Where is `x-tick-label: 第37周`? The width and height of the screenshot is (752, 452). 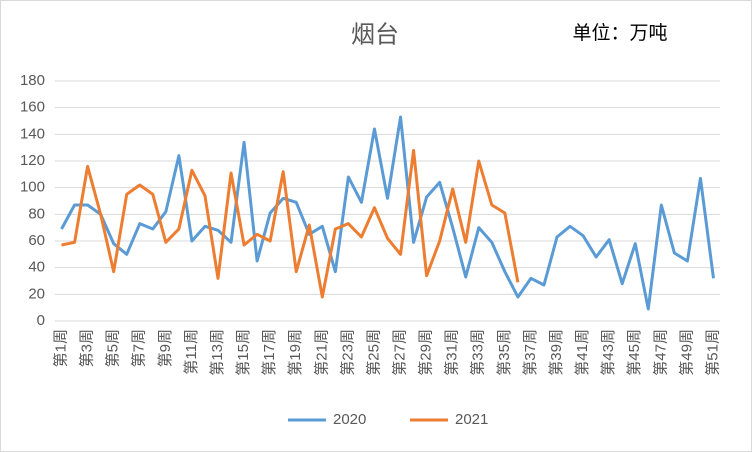
x-tick-label: 第37周 is located at coordinates (530, 352).